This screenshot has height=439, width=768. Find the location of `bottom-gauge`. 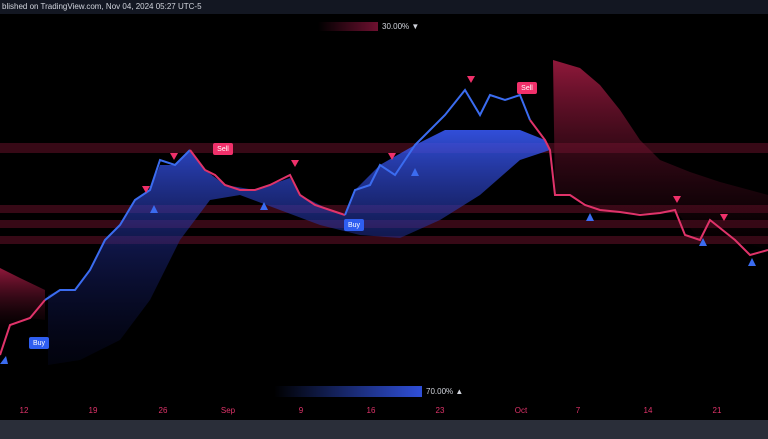

bottom-gauge is located at coordinates (348, 391).